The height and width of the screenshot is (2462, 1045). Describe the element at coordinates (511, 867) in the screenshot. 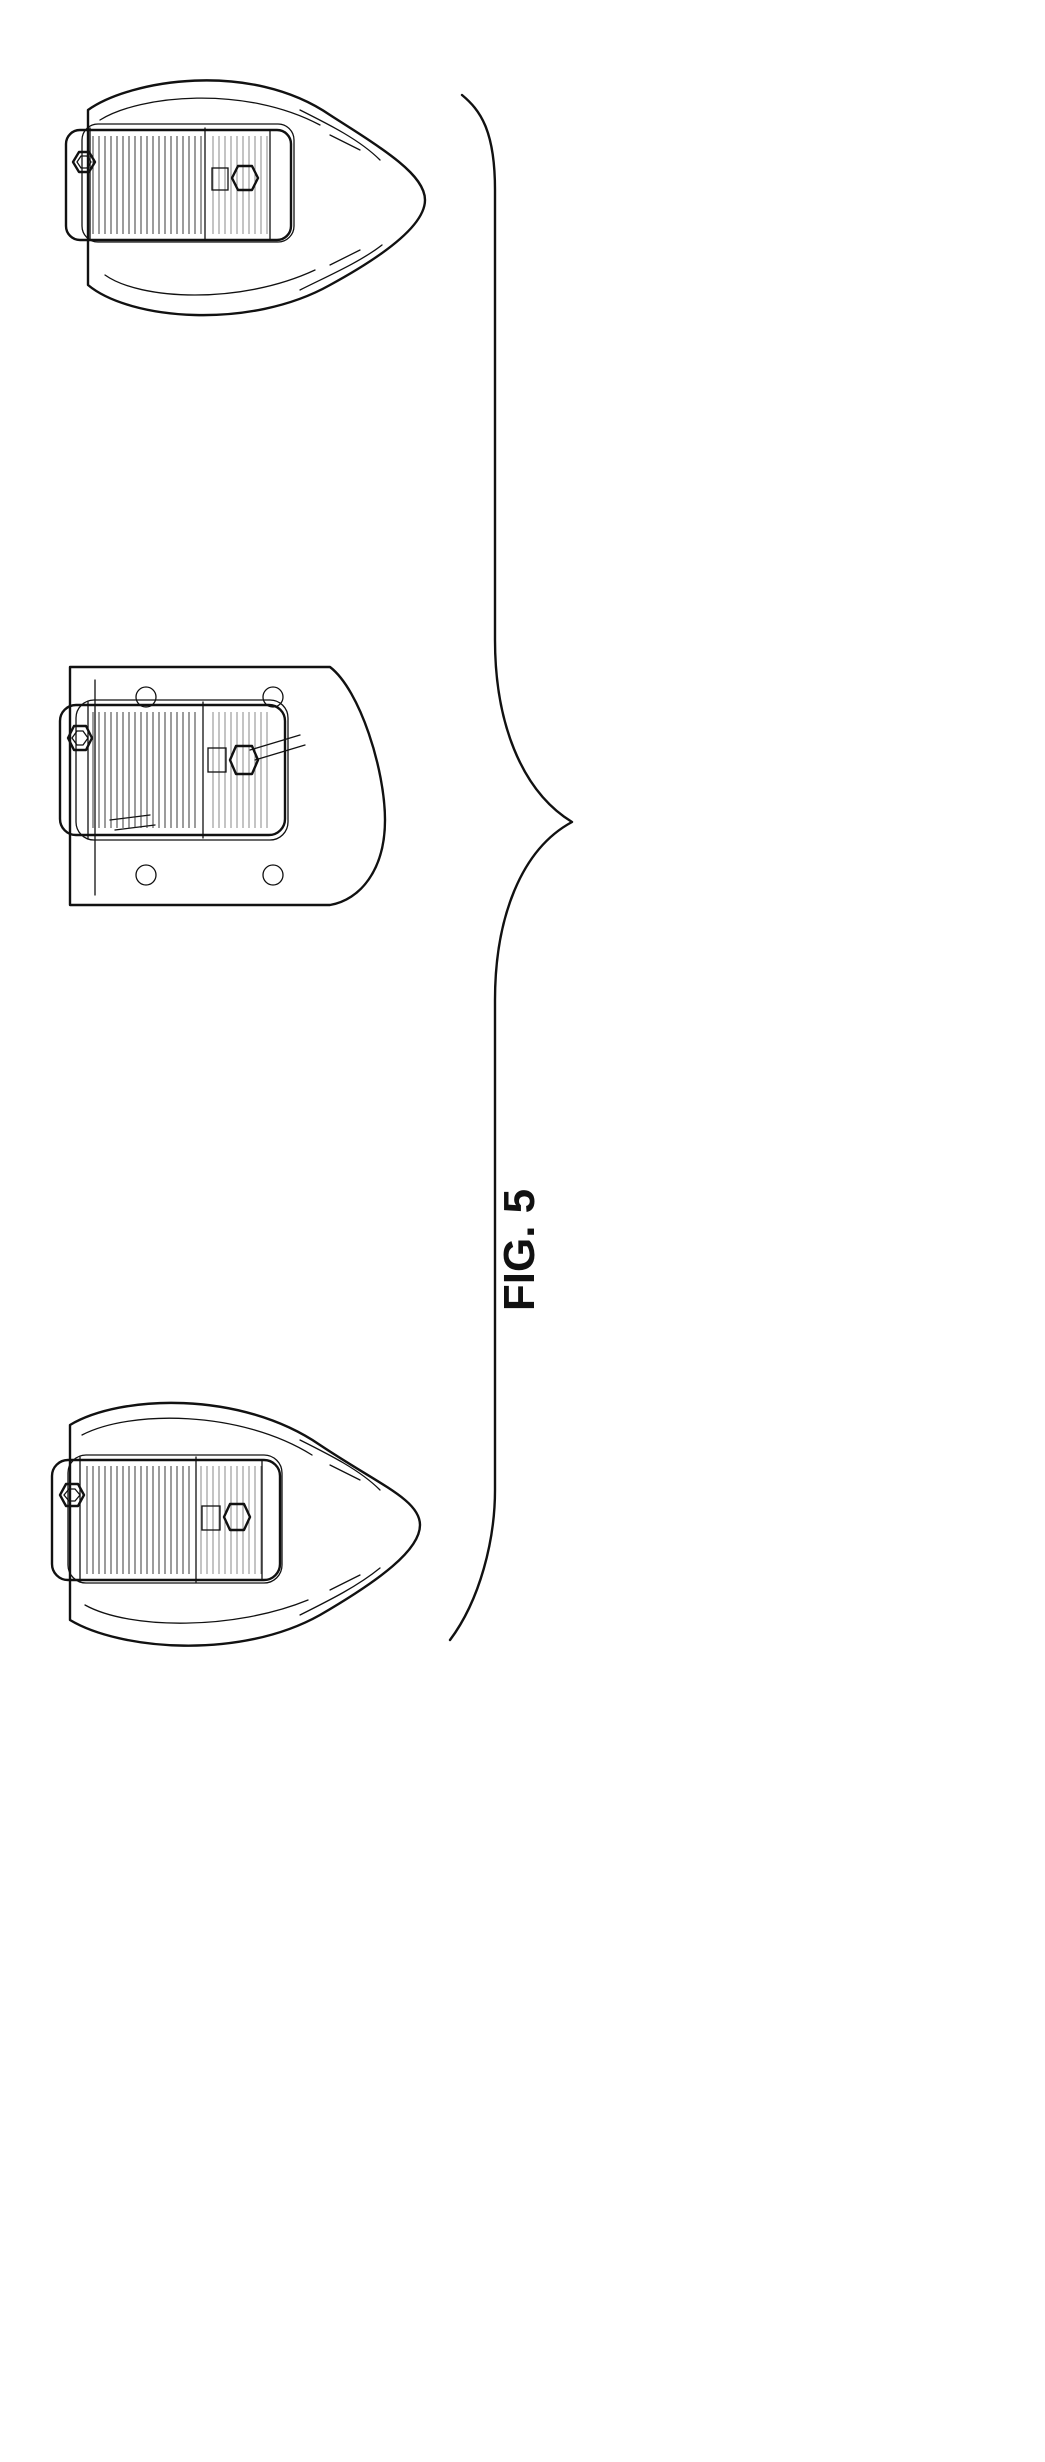

I see `grouping-brace` at that location.